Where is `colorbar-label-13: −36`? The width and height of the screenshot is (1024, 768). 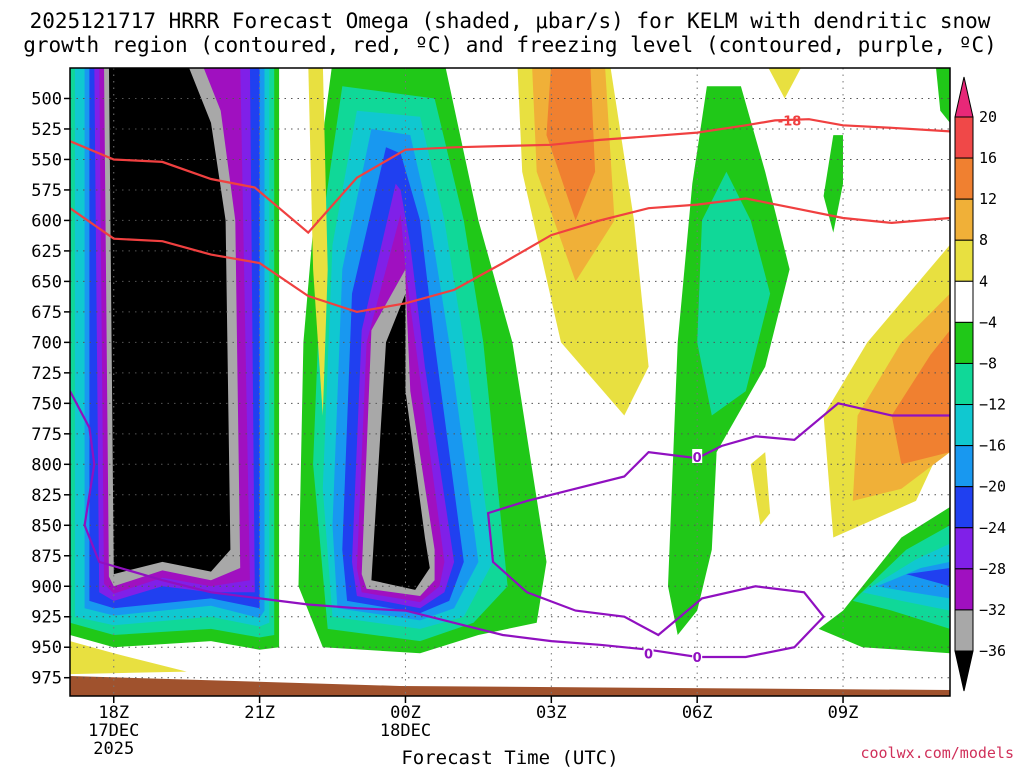
colorbar-label-13: −36 is located at coordinates (992, 651).